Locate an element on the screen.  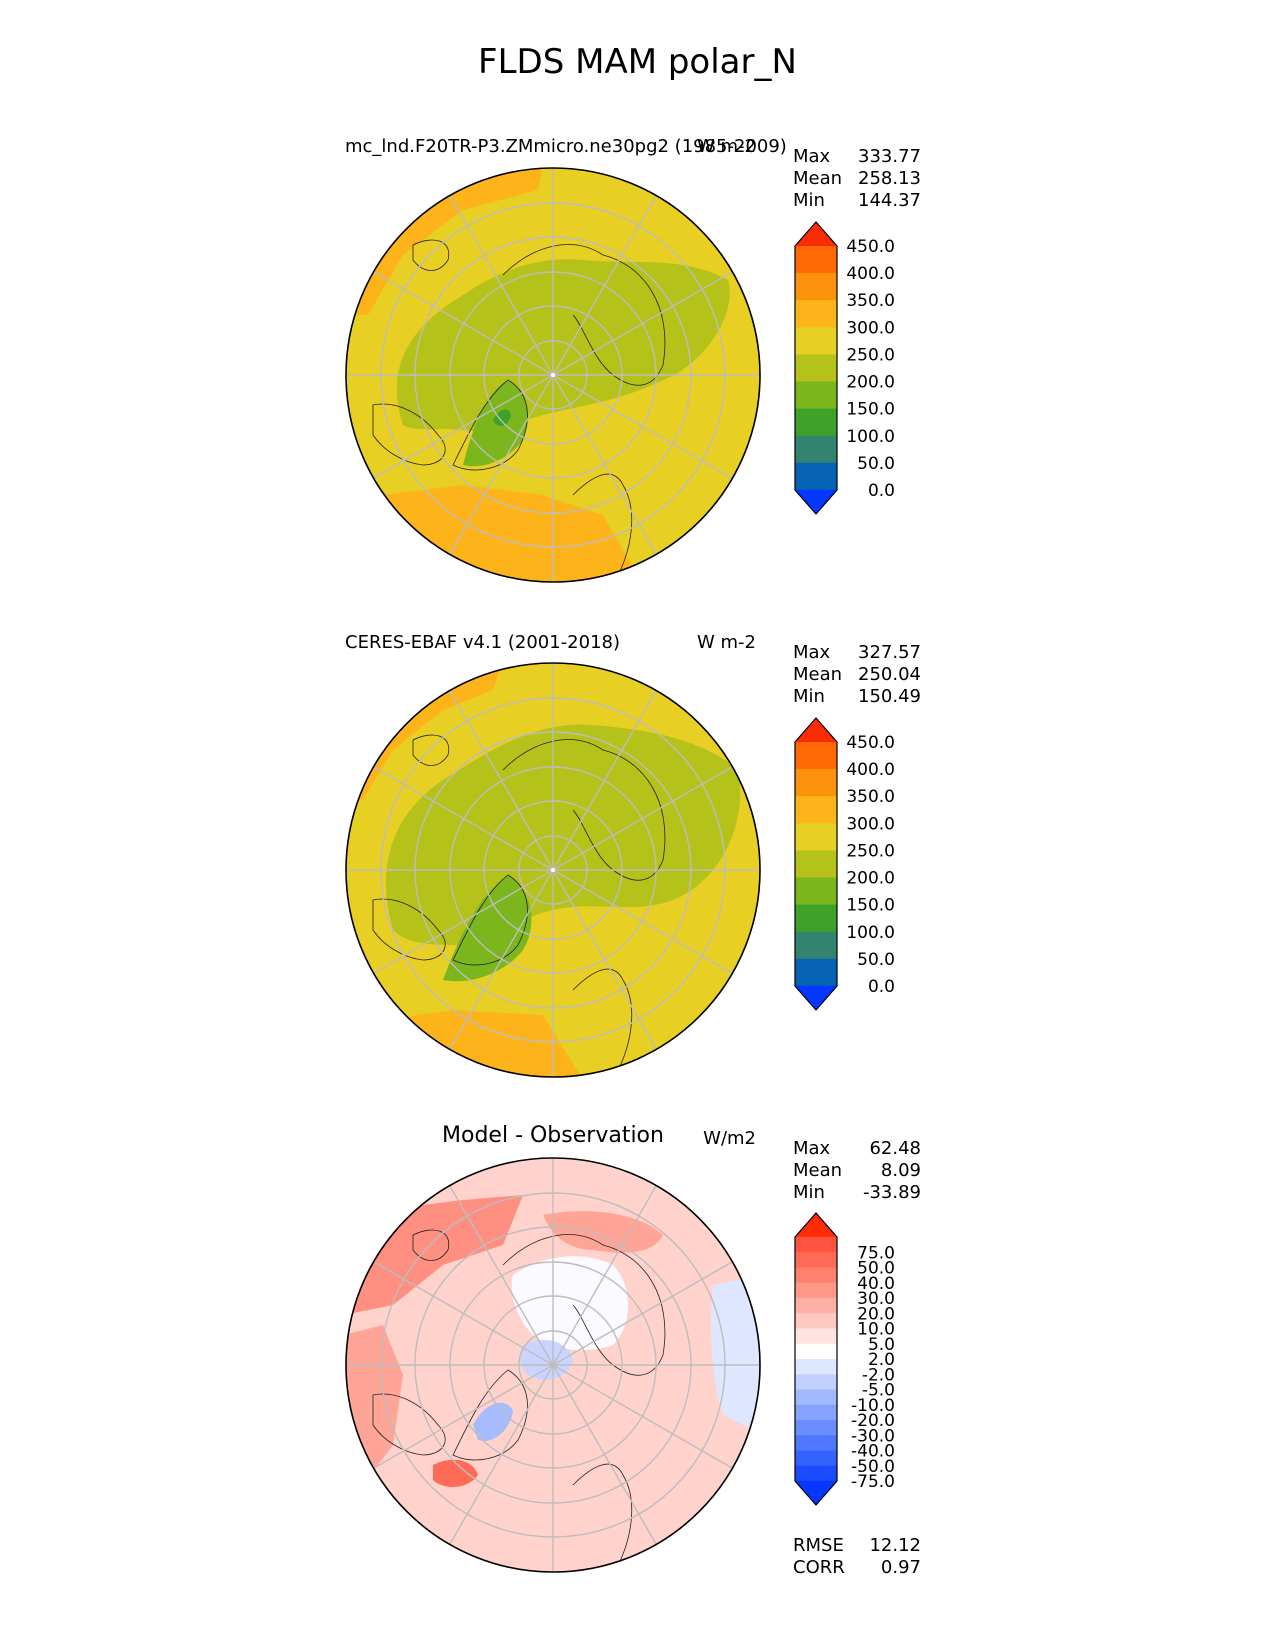
panel-1-colorbar-tick-label: 300.0 is located at coordinates (870, 328).